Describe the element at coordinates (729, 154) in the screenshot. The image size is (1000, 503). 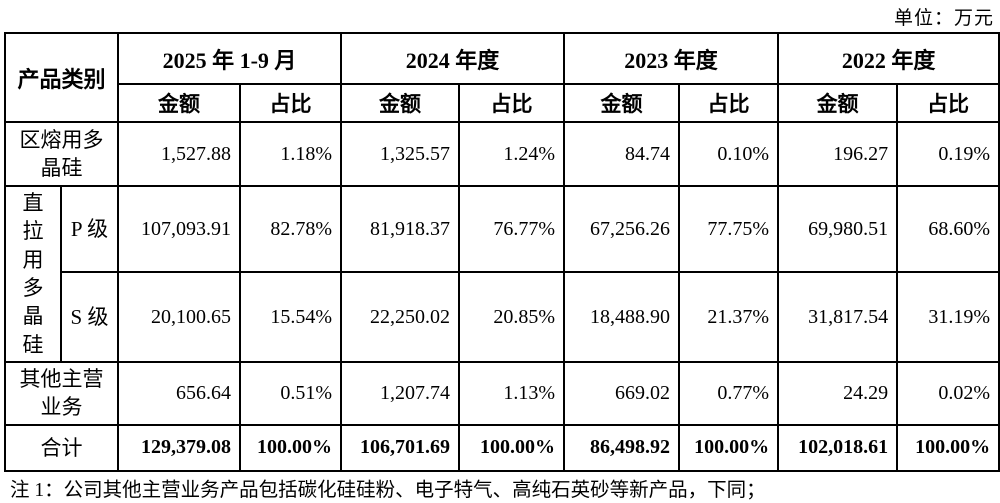
I see `share-cell: 0.10%` at that location.